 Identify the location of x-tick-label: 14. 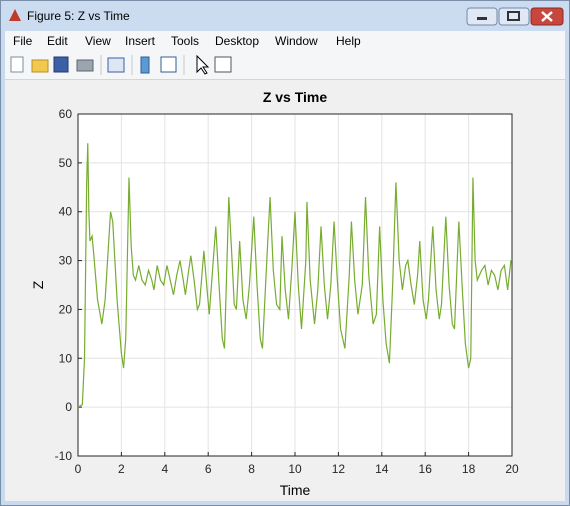
(382, 469).